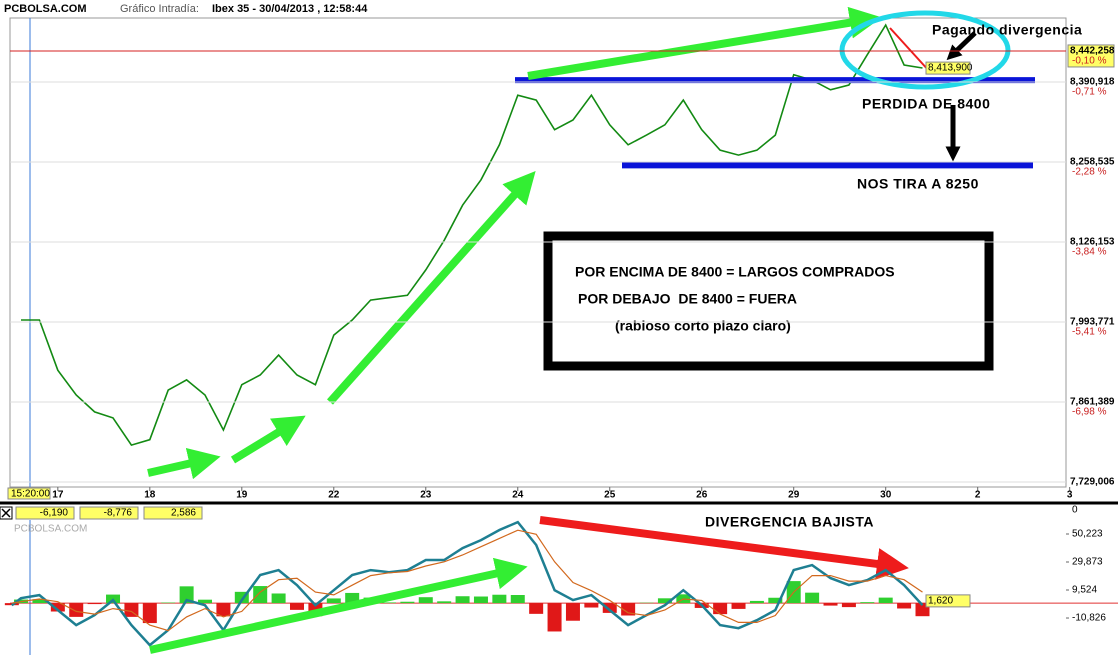  I want to click on price-box, so click(1091, 56).